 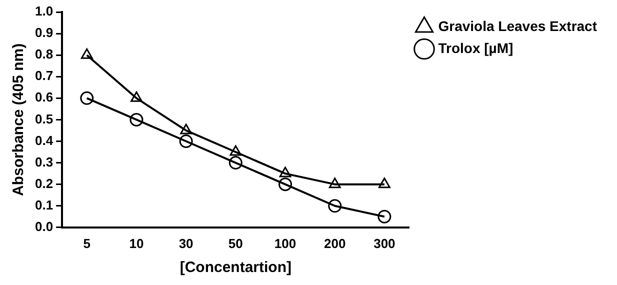 What do you see at coordinates (44, 76) in the screenshot?
I see `y-tick-label: 0.7` at bounding box center [44, 76].